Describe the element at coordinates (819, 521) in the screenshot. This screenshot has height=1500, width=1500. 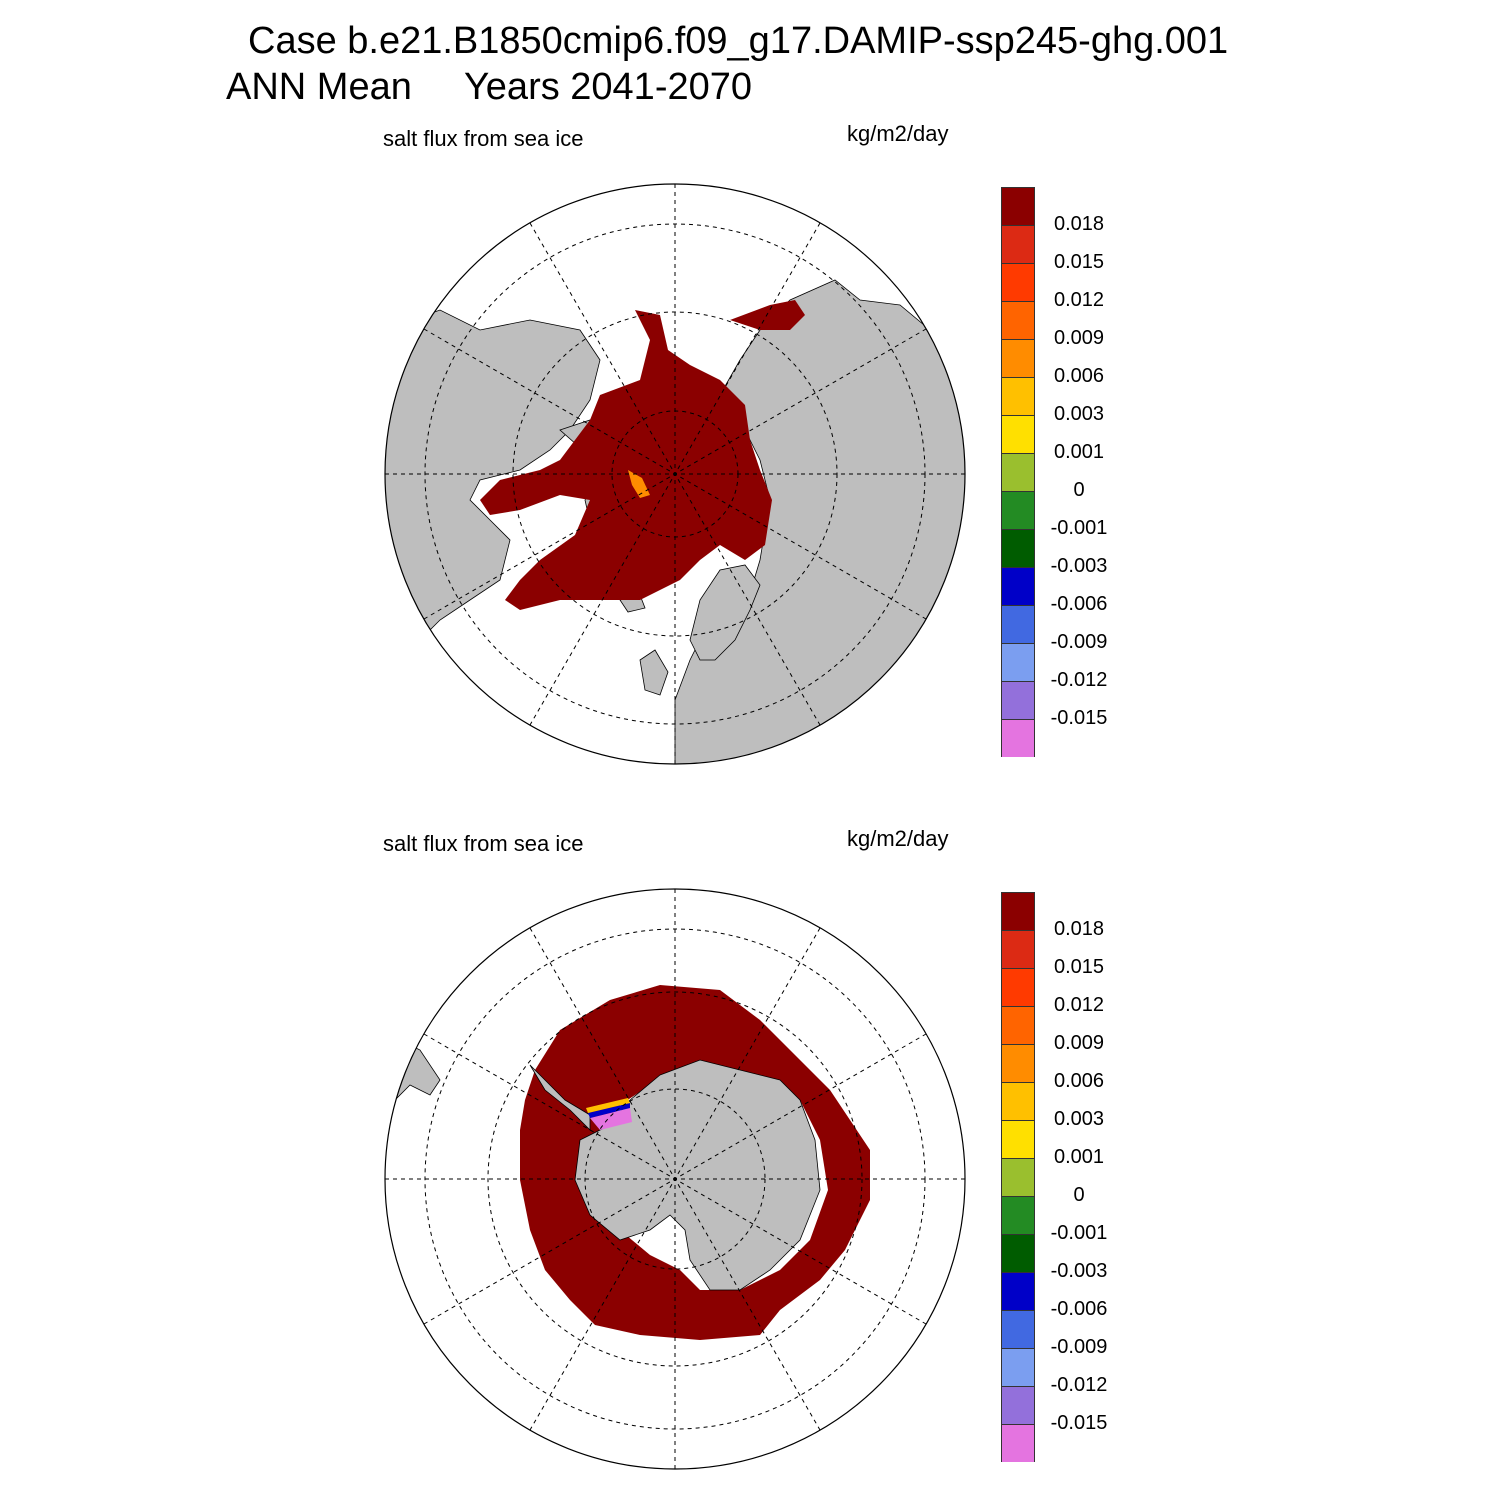
I see `eurasia-land` at that location.